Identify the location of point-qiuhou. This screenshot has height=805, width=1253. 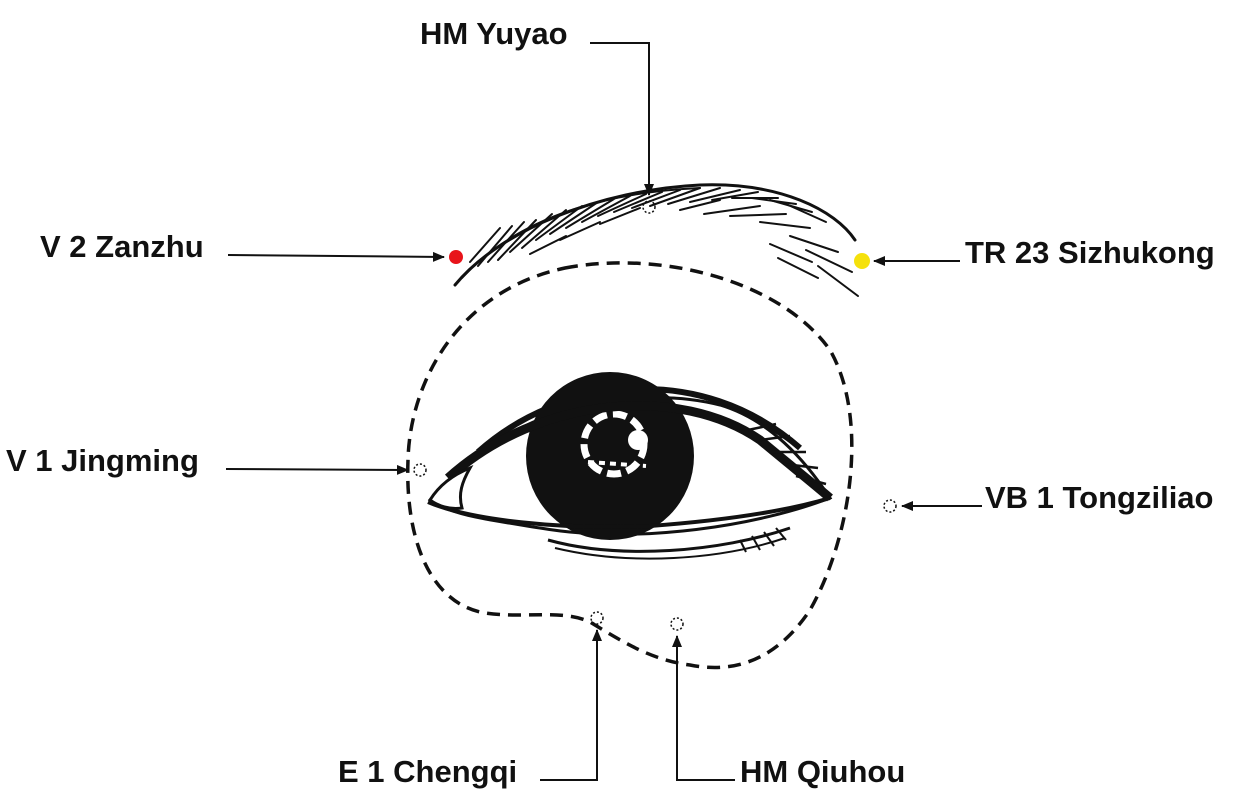
(677, 624).